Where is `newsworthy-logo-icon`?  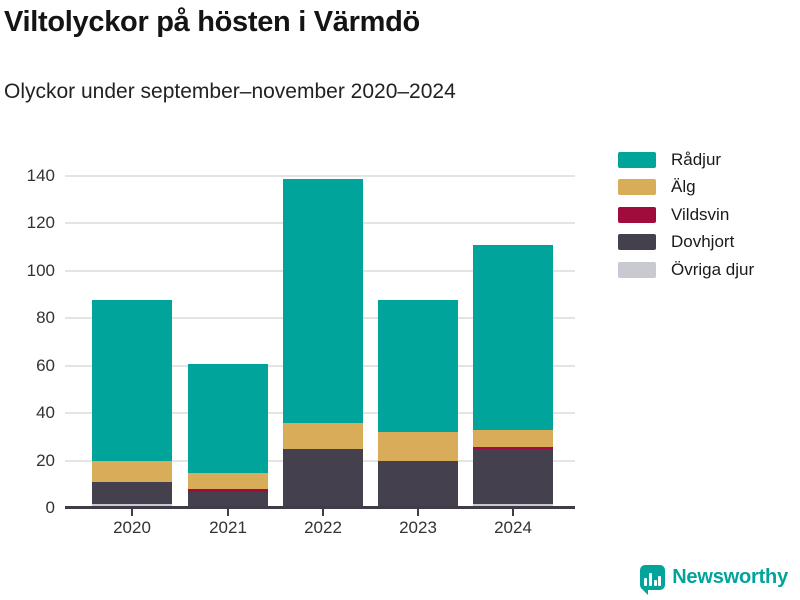 newsworthy-logo-icon is located at coordinates (653, 580).